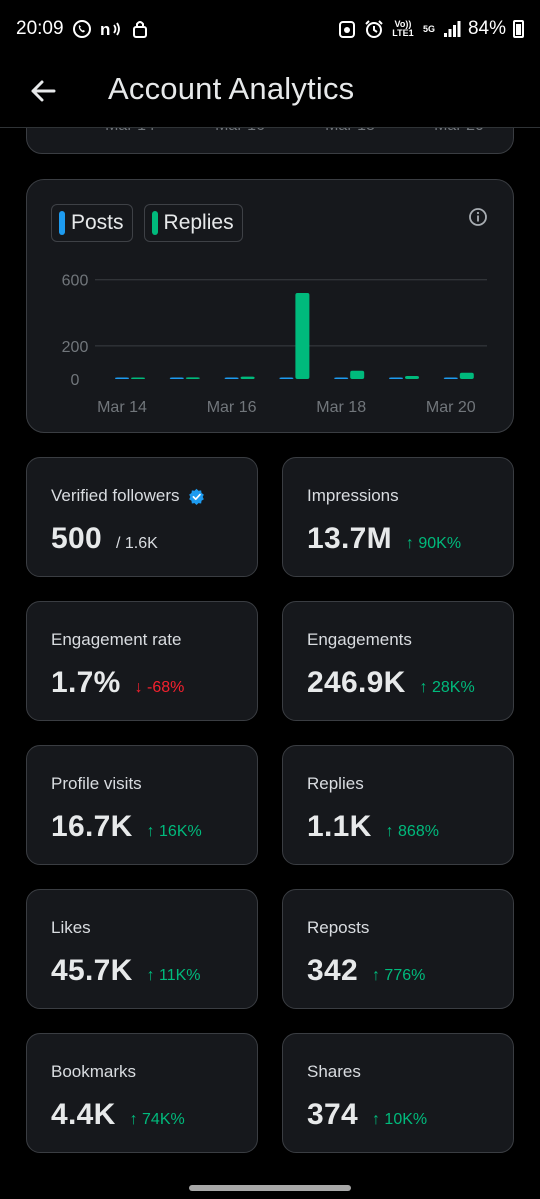 The width and height of the screenshot is (540, 1199). I want to click on info-icon, so click(478, 217).